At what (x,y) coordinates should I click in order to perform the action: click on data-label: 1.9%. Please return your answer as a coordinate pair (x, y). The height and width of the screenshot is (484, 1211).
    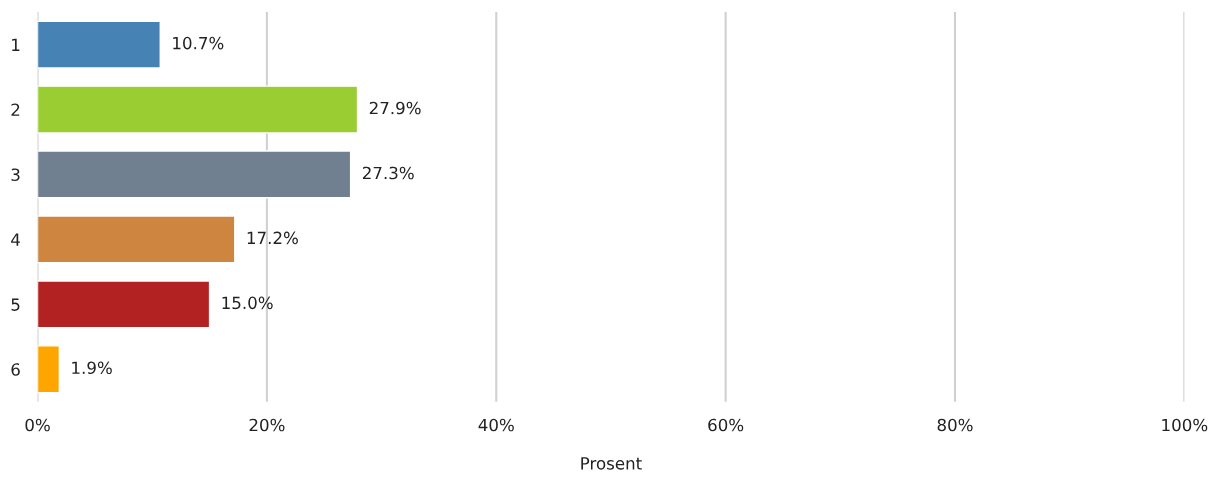
    Looking at the image, I should click on (92, 368).